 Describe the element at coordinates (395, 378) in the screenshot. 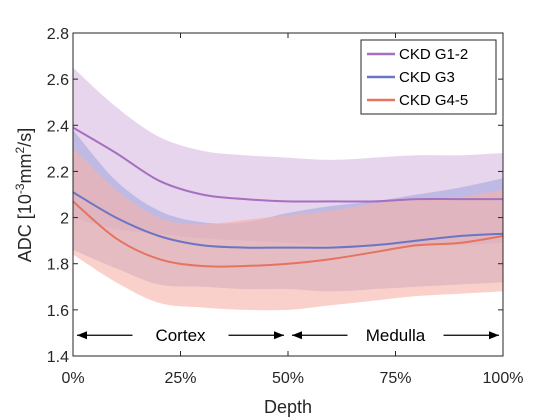

I see `x-tick-label: 75%` at that location.